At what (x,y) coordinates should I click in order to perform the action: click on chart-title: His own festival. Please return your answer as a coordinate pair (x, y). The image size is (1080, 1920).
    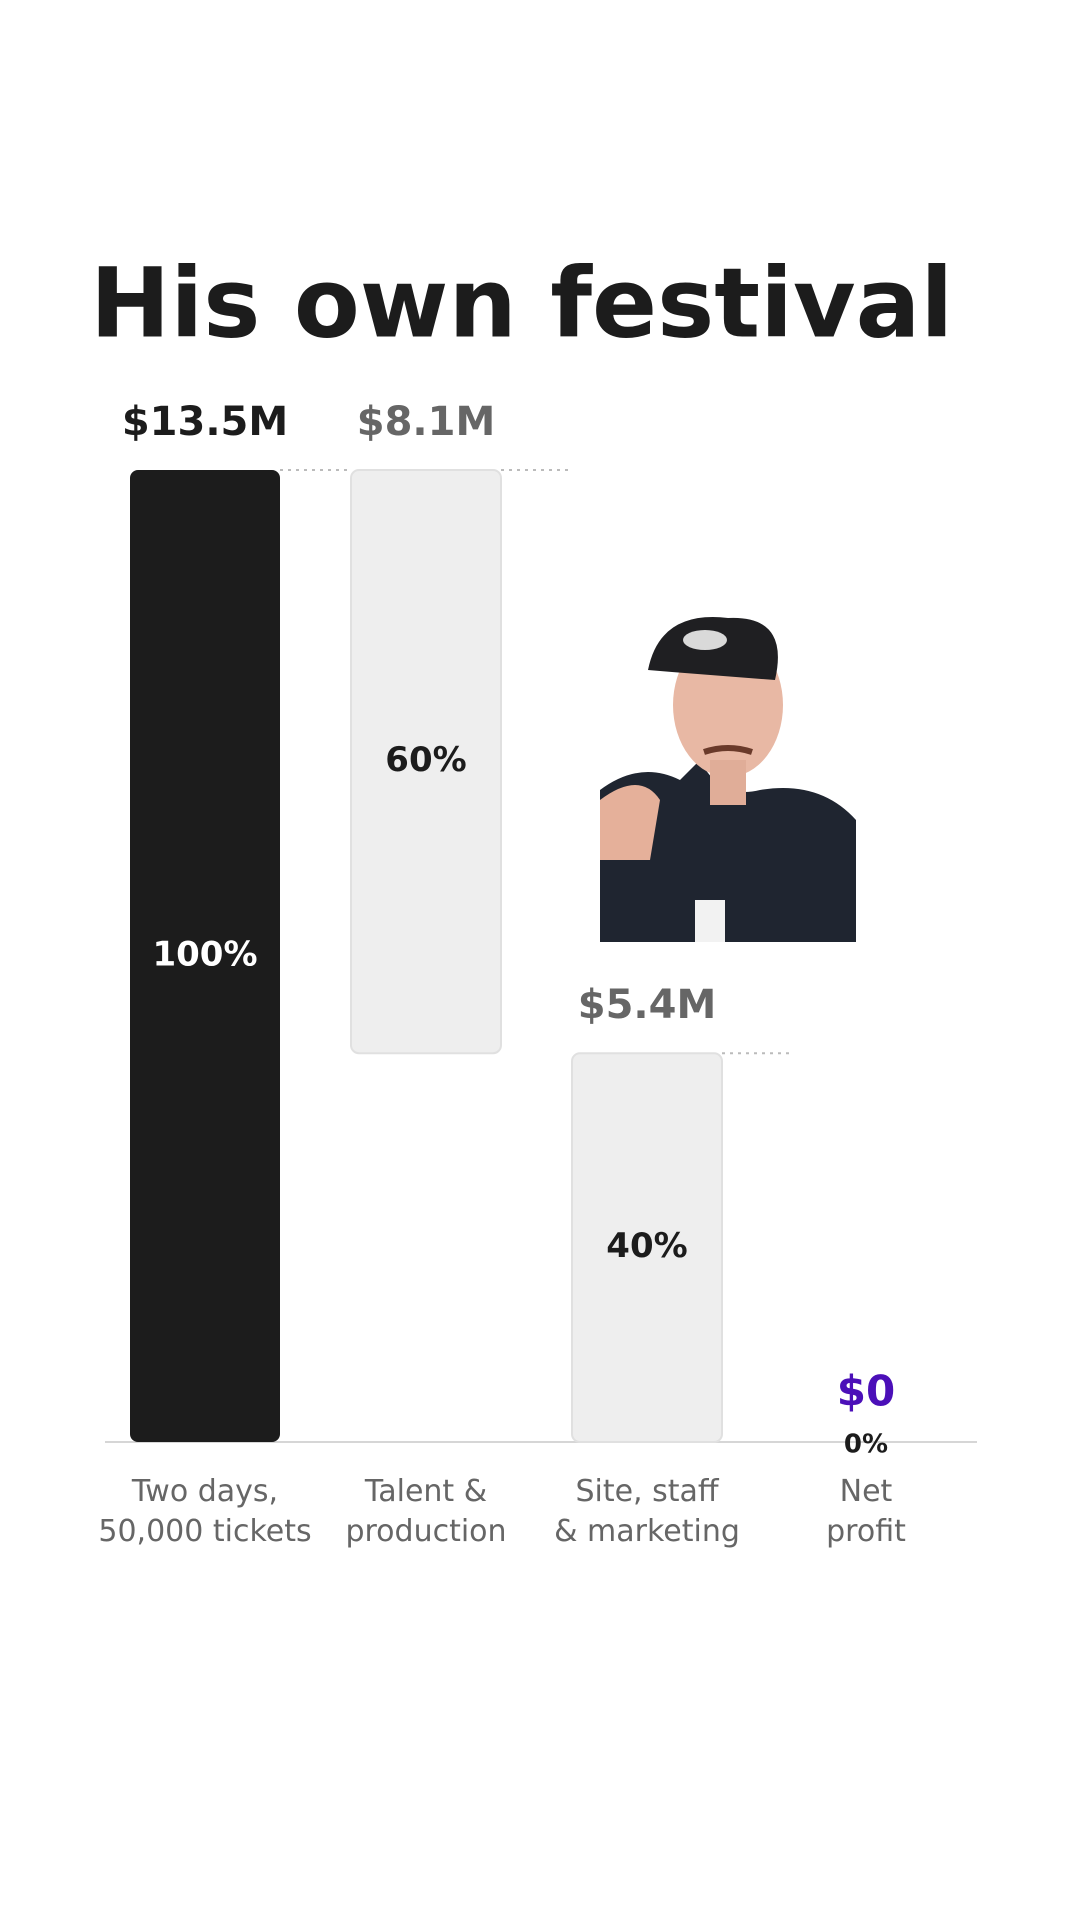
    Looking at the image, I should click on (521, 303).